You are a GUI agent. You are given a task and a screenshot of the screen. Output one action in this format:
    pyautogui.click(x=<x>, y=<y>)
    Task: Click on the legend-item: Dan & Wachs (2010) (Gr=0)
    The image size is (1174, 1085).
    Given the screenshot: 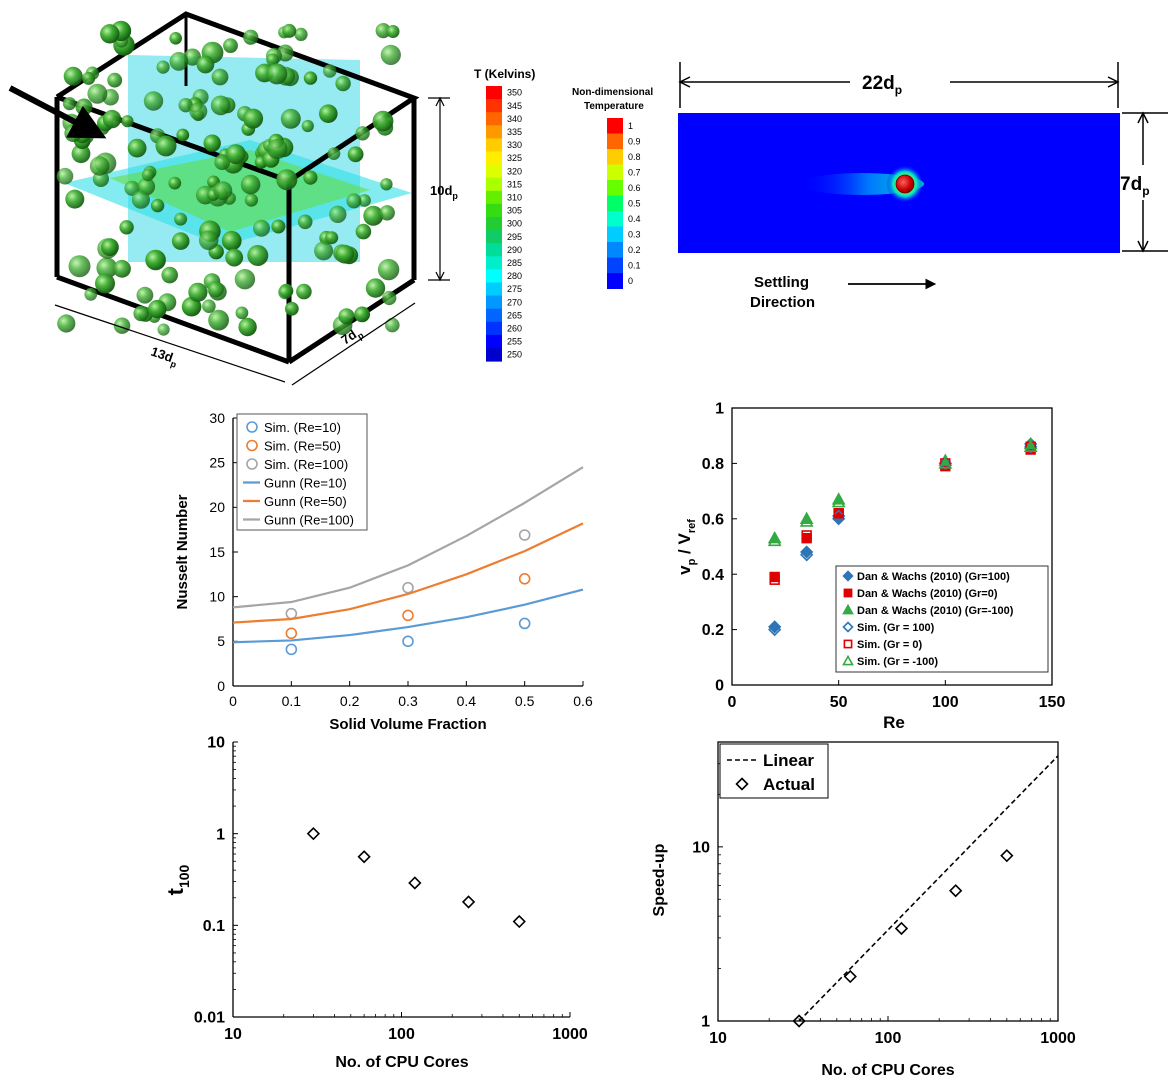 What is the action you would take?
    pyautogui.click(x=920, y=594)
    